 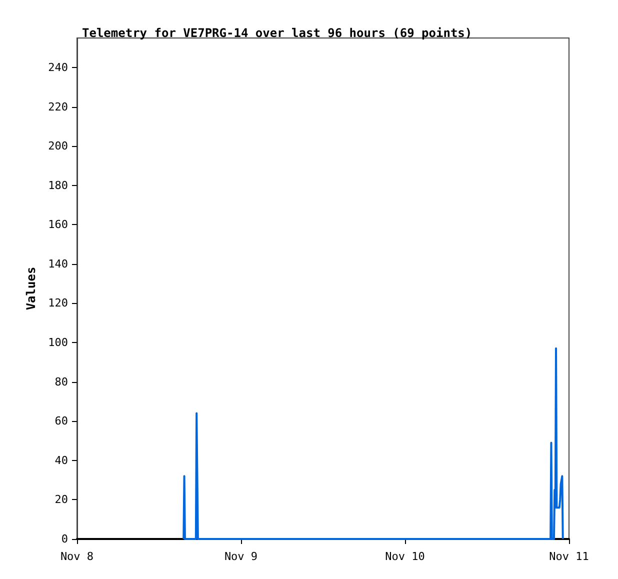 I want to click on y-tick-label: 100, so click(x=58, y=343).